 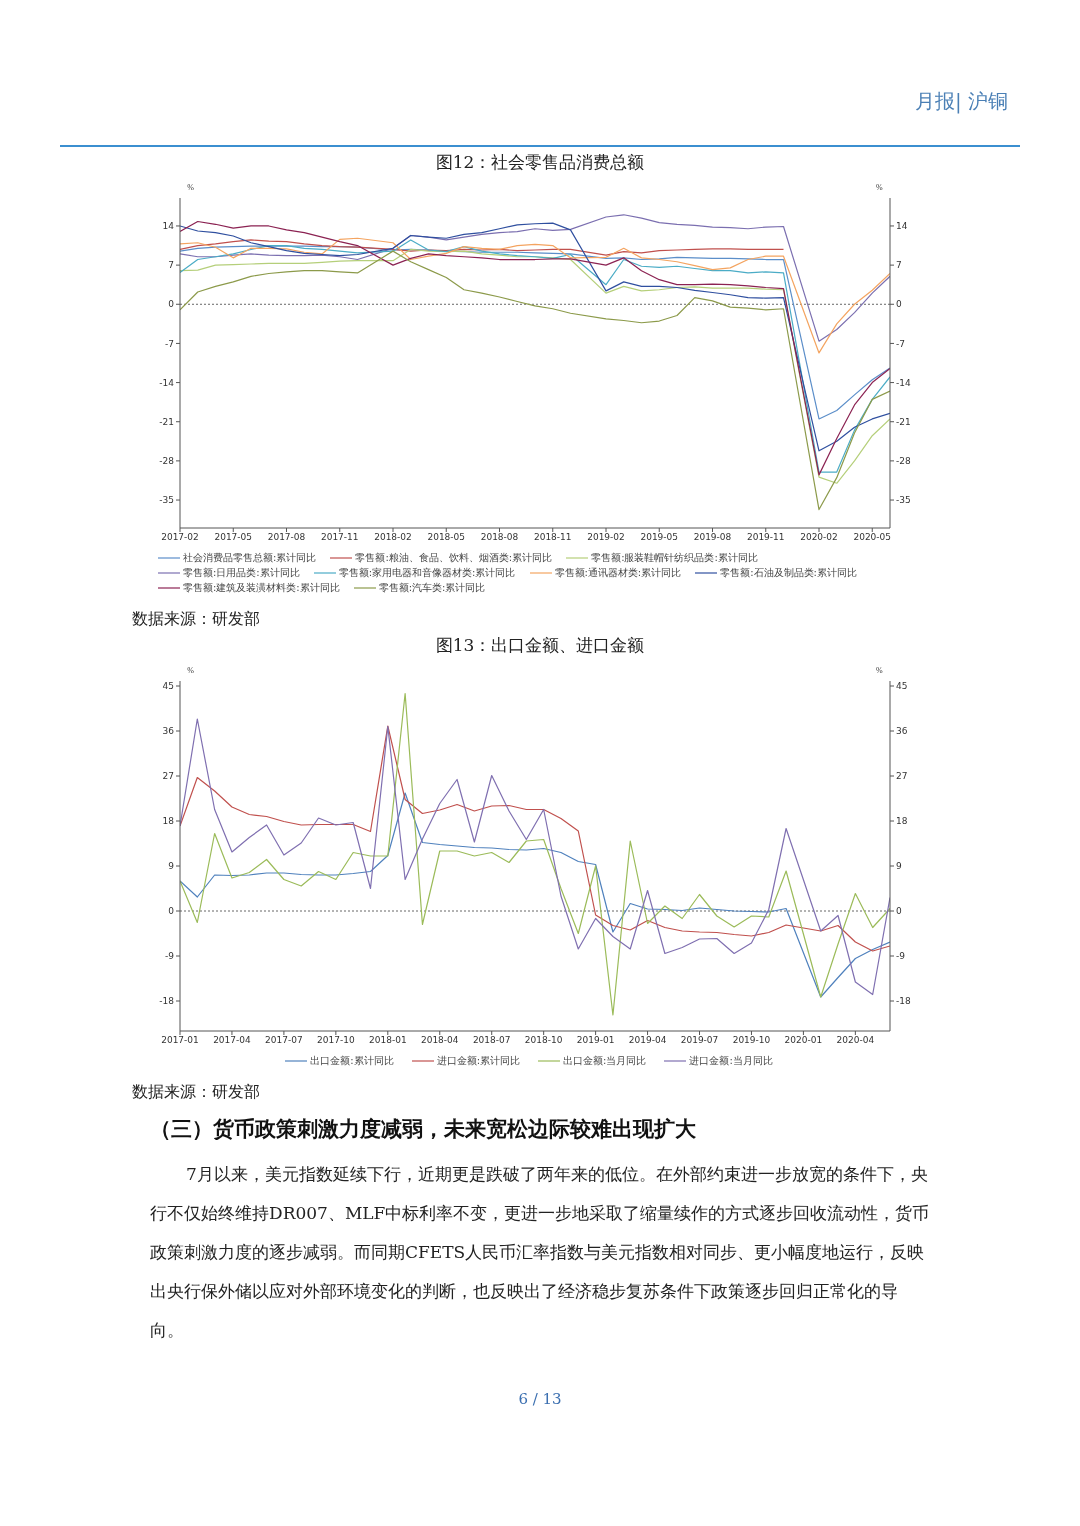 I want to click on x-tick-label: 2017-01, so click(x=180, y=1040).